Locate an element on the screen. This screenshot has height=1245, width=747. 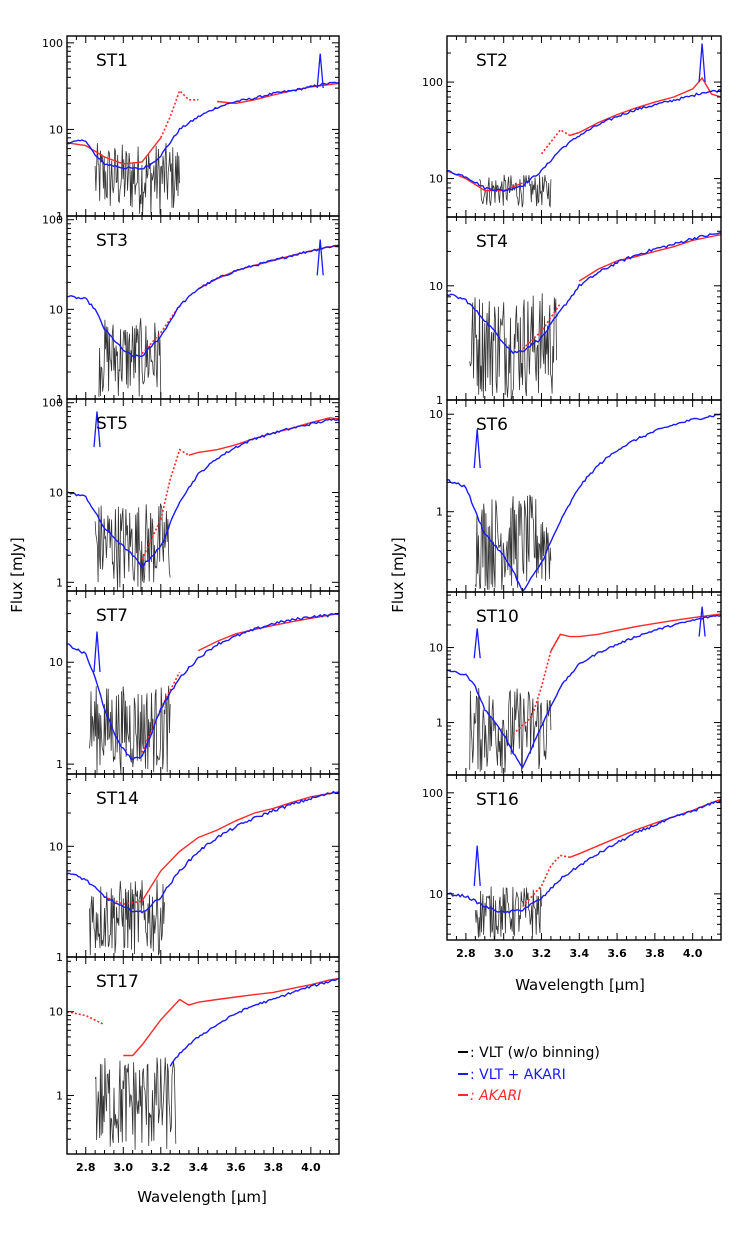
xtick-label-right: 3.0 is located at coordinates (504, 953).